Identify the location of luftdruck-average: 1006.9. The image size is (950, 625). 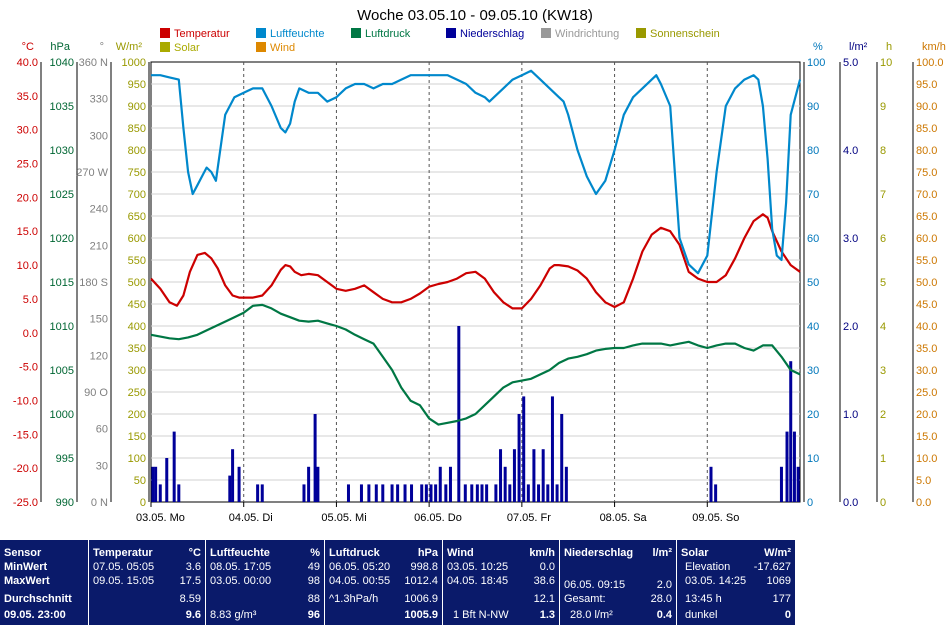
(421, 599).